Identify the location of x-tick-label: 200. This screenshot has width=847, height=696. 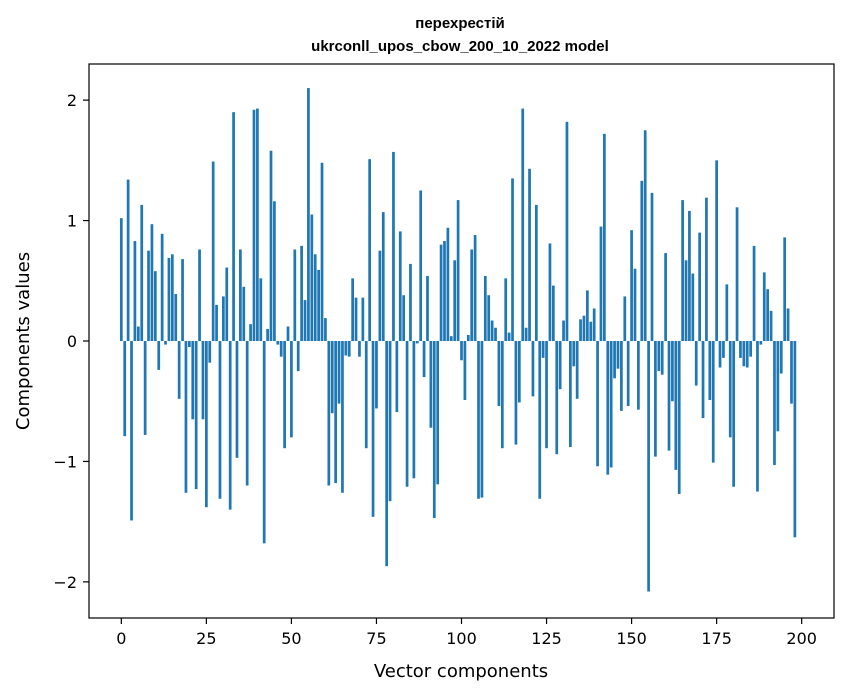
(801, 638).